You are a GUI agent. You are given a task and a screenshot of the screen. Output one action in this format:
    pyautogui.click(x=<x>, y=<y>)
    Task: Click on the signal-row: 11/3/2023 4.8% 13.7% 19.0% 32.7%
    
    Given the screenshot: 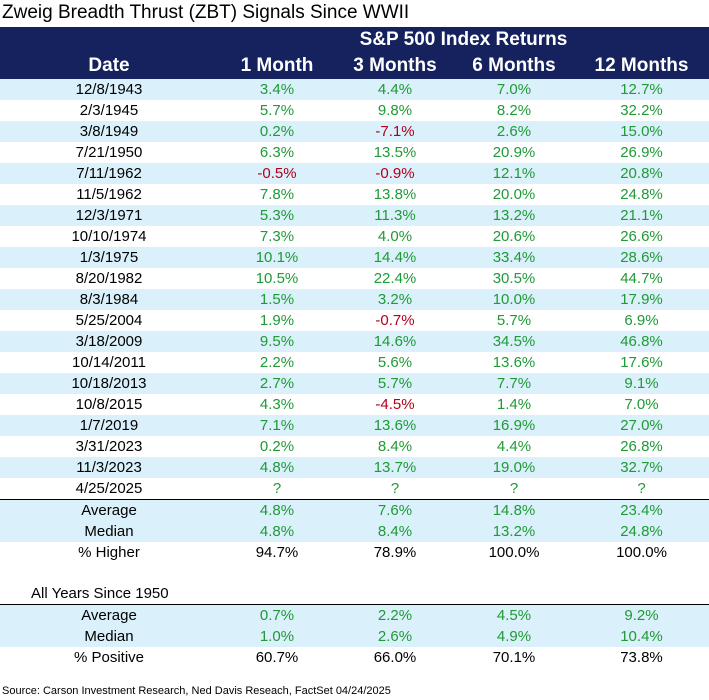 What is the action you would take?
    pyautogui.click(x=354, y=467)
    